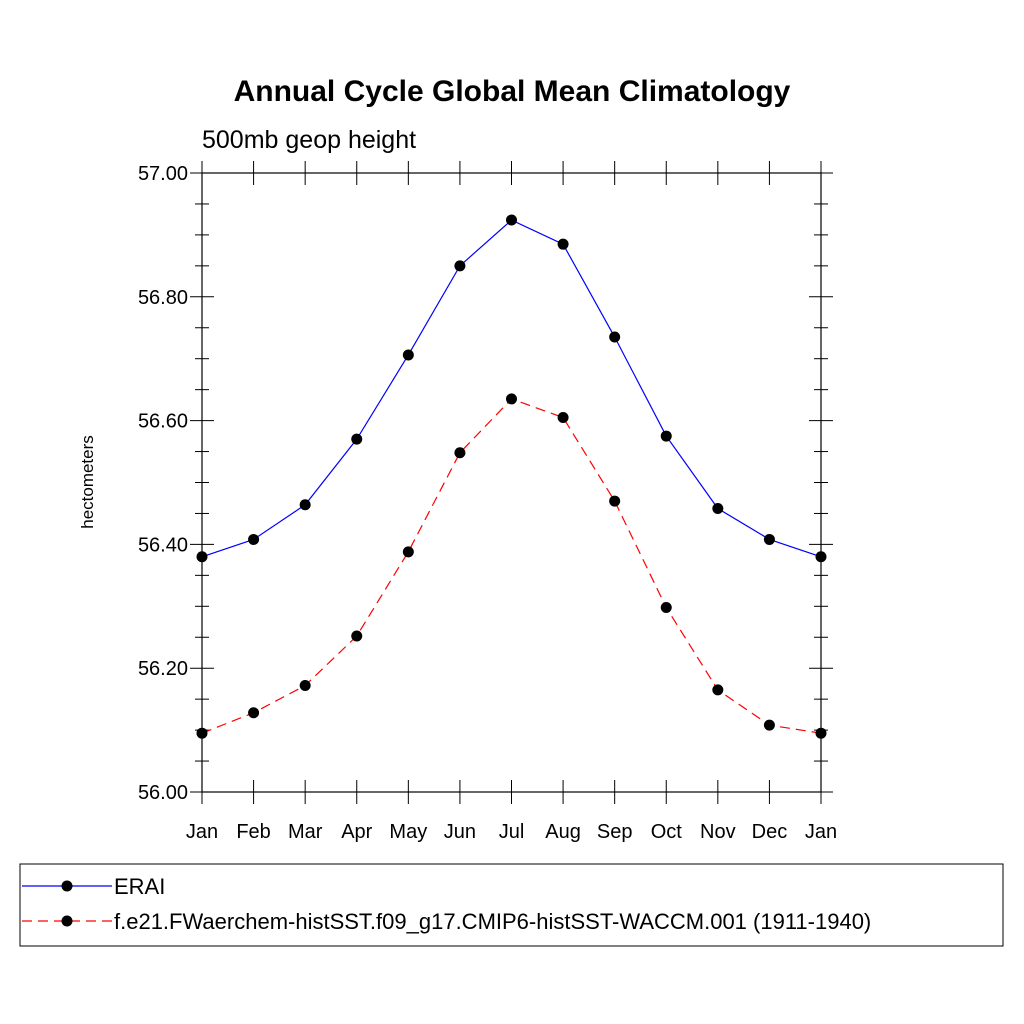 The image size is (1024, 1024). Describe the element at coordinates (163, 298) in the screenshot. I see `y-tick-label: 56.80` at that location.